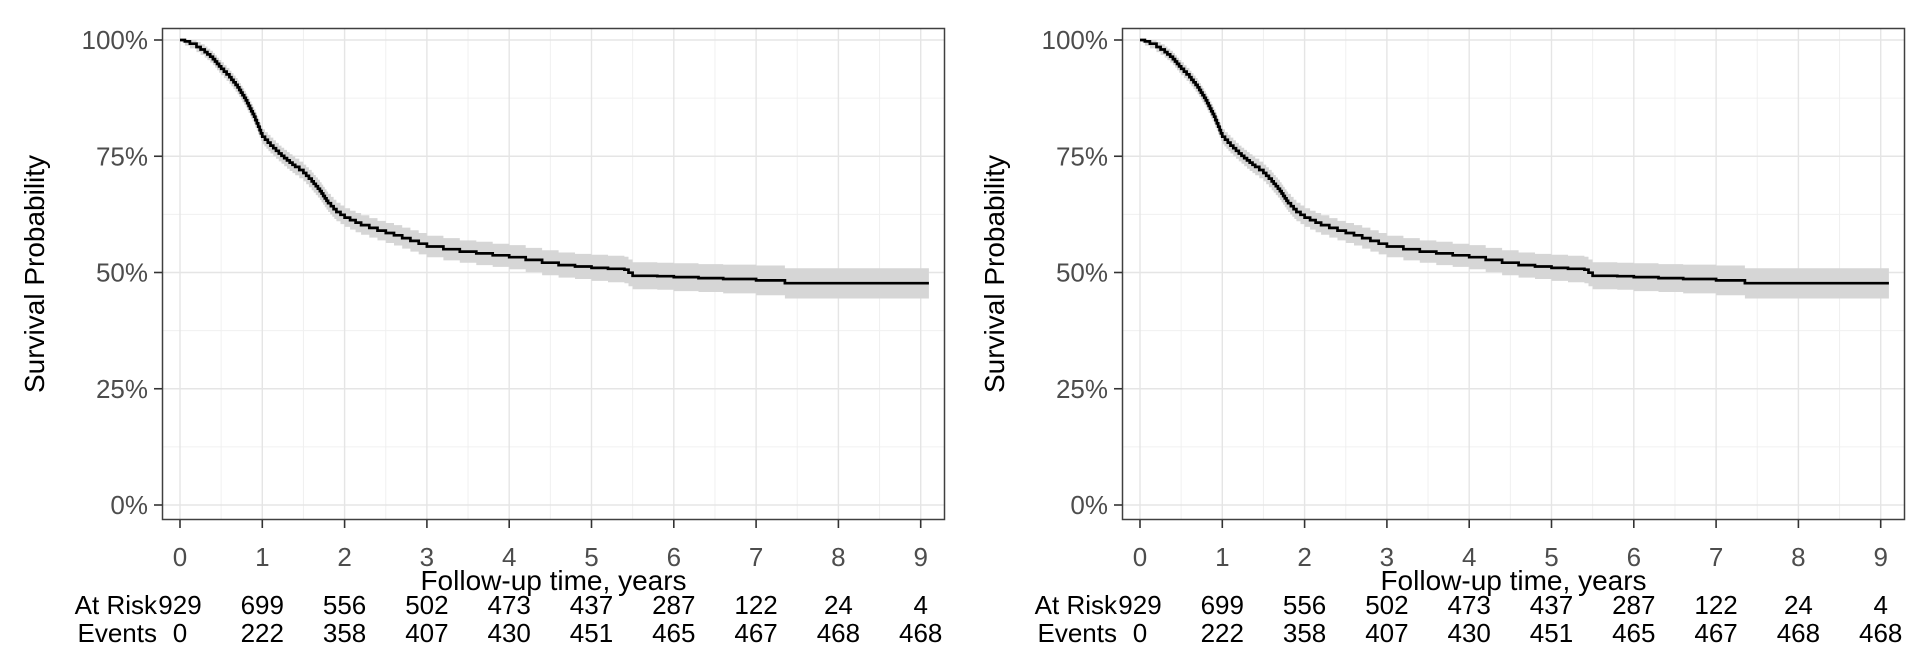  What do you see at coordinates (122, 273) in the screenshot?
I see `y-tick-label: 50%` at bounding box center [122, 273].